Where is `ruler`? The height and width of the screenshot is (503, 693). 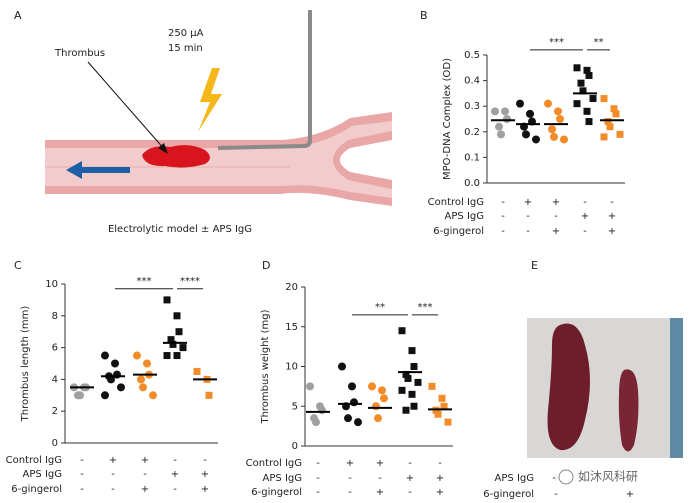
ruler is located at coordinates (676, 388).